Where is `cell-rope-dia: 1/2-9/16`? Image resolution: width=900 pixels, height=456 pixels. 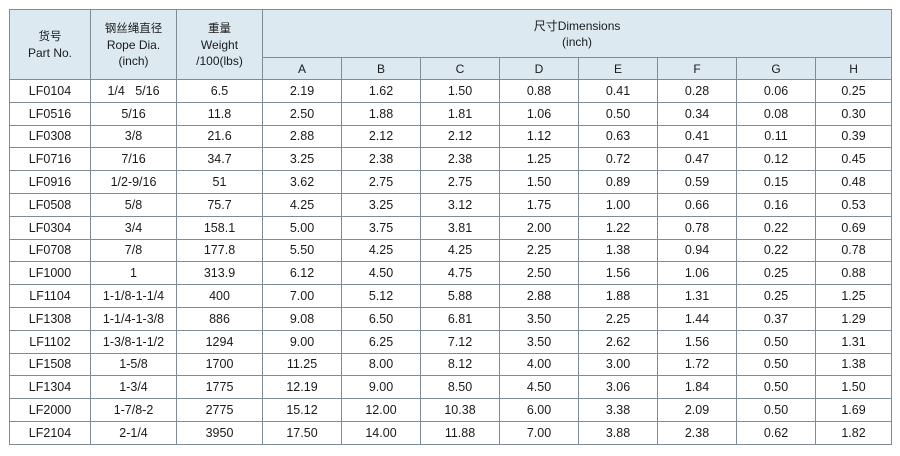 cell-rope-dia: 1/2-9/16 is located at coordinates (133, 182).